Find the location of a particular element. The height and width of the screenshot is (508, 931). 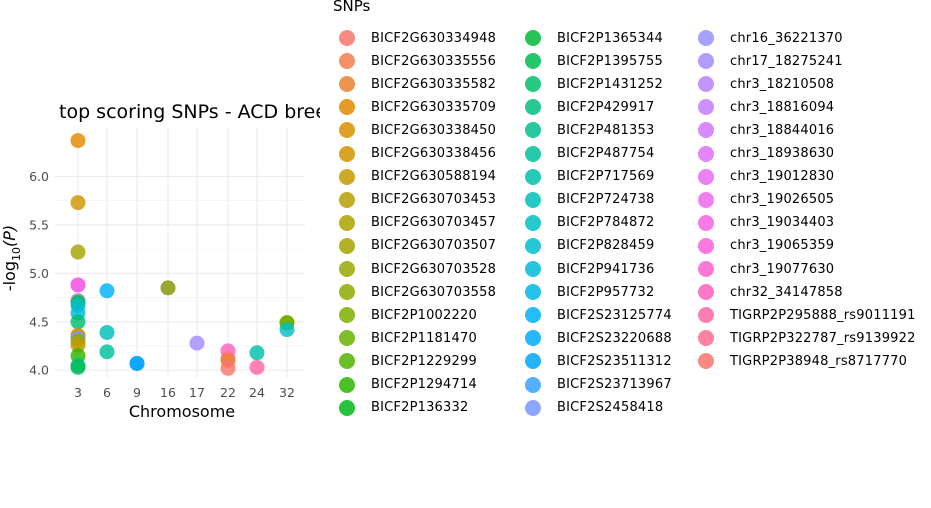

legend-label: BICF2G630703558 is located at coordinates (434, 292).